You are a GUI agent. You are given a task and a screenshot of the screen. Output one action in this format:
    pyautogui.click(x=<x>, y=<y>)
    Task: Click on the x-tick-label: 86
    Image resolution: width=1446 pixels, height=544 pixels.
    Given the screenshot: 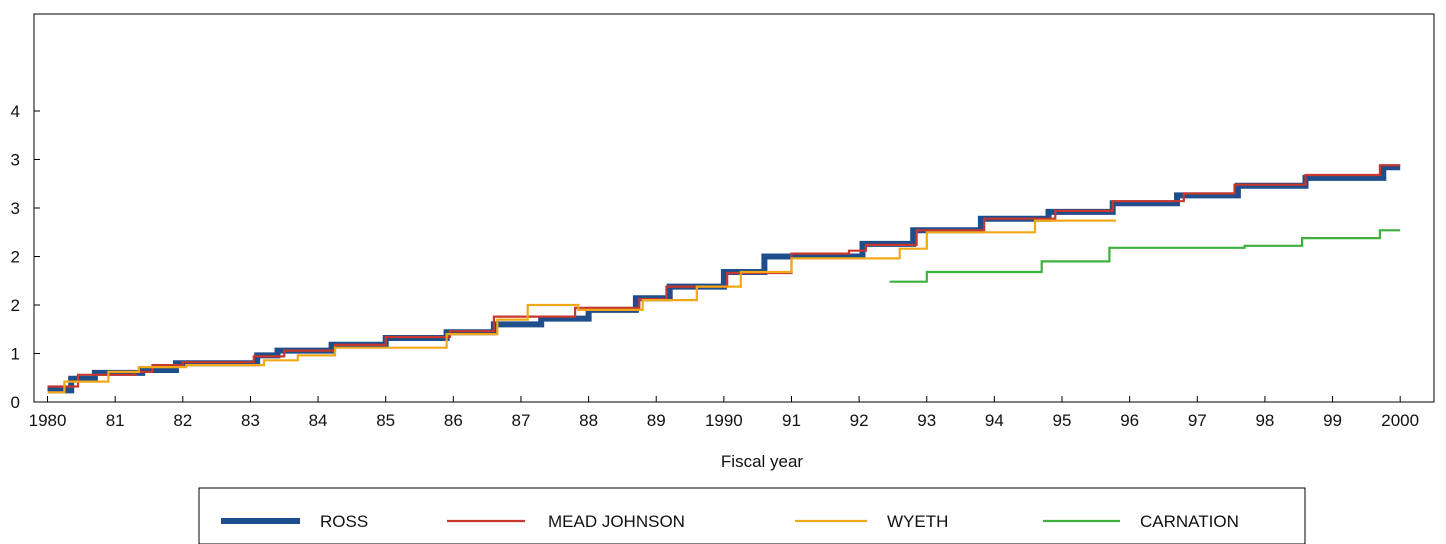 What is the action you would take?
    pyautogui.click(x=453, y=420)
    